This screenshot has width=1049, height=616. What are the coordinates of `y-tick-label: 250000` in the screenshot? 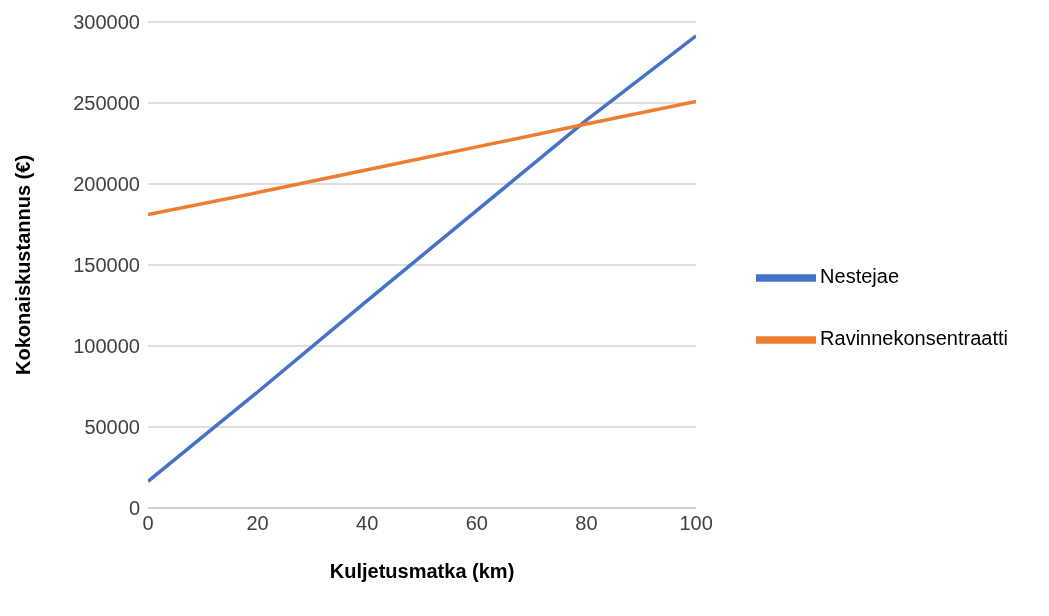 It's located at (106, 103).